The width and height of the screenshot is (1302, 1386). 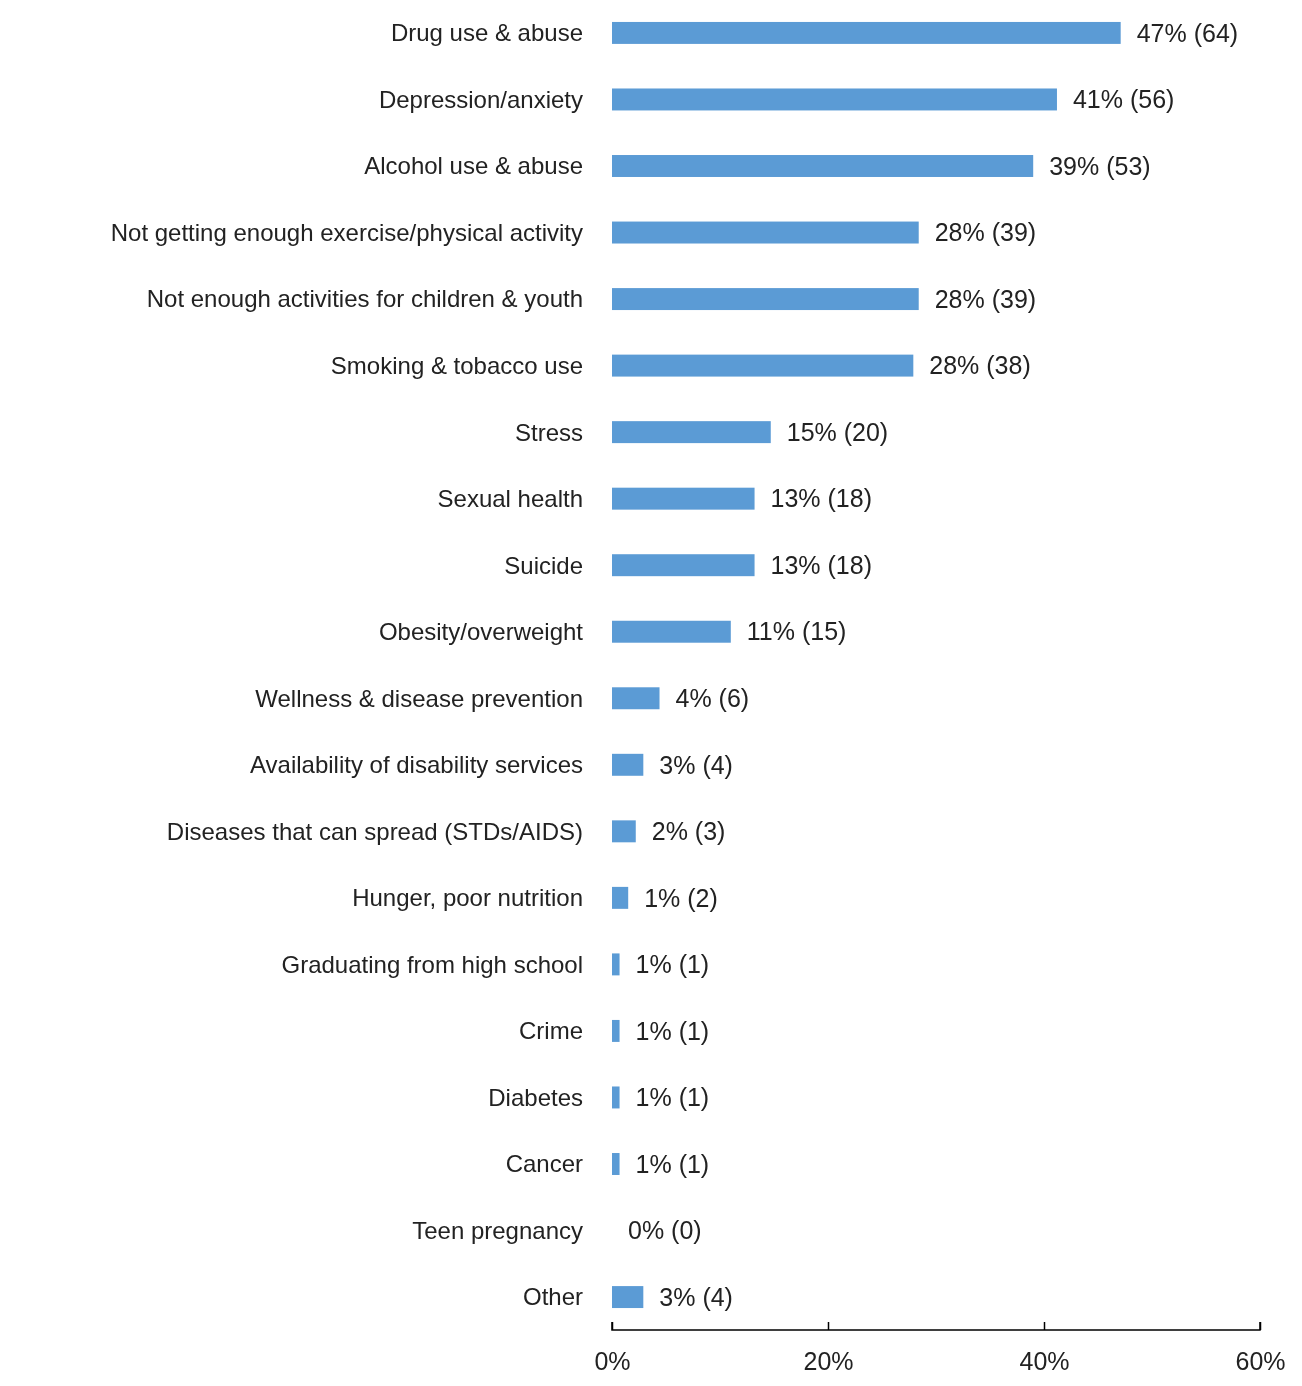 What do you see at coordinates (473, 166) in the screenshot?
I see `y-tick-label: Alcohol use & abuse` at bounding box center [473, 166].